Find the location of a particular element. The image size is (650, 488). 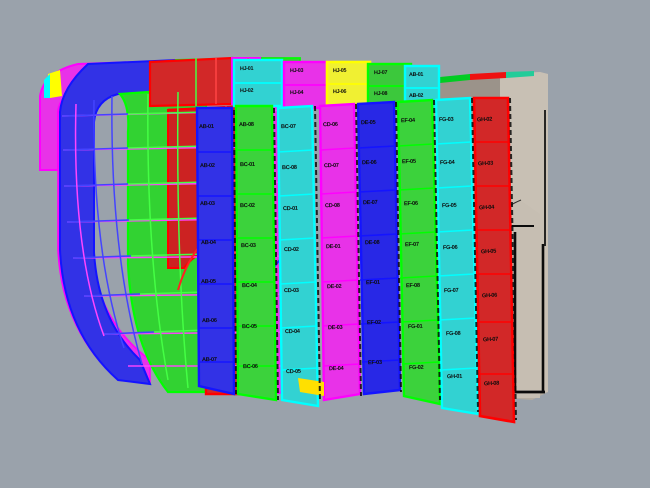

mesh-band-blue is located at coordinates (118, 222).